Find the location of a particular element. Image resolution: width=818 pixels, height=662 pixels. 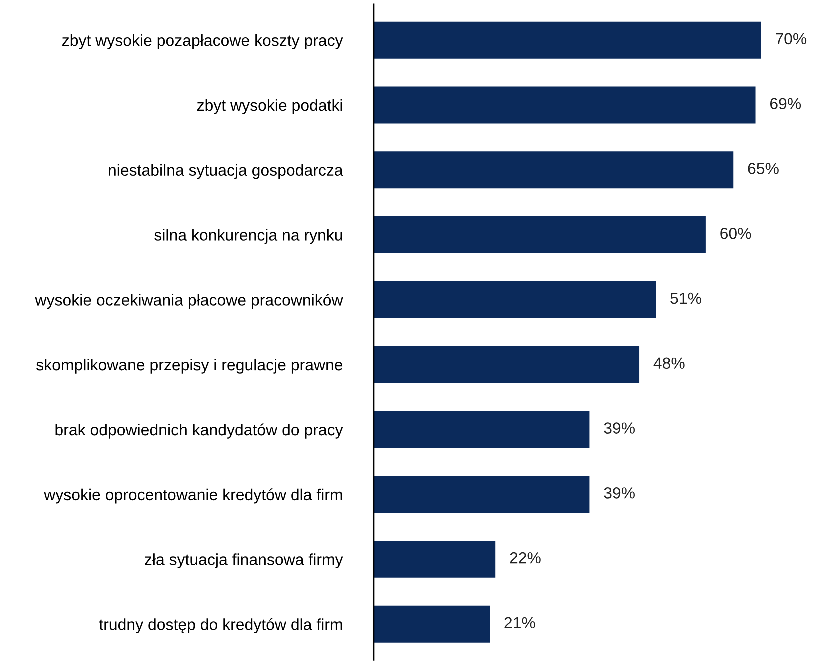

y-tick-label: silna konkurencja na rynku is located at coordinates (248, 236).